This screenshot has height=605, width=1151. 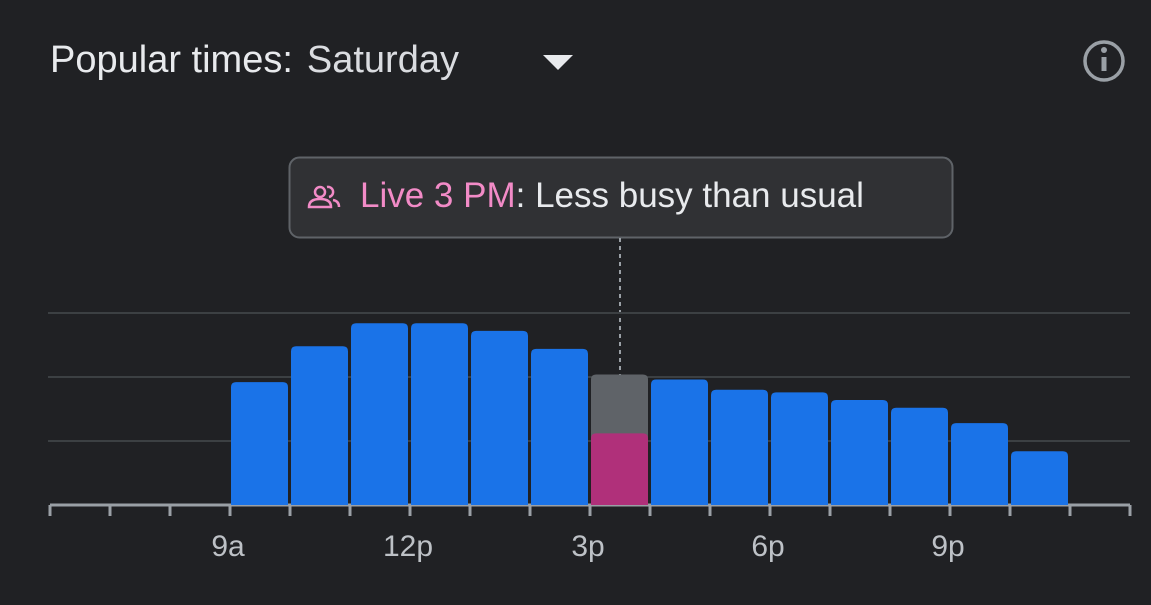 What do you see at coordinates (383, 60) in the screenshot?
I see `day-select: Saturday` at bounding box center [383, 60].